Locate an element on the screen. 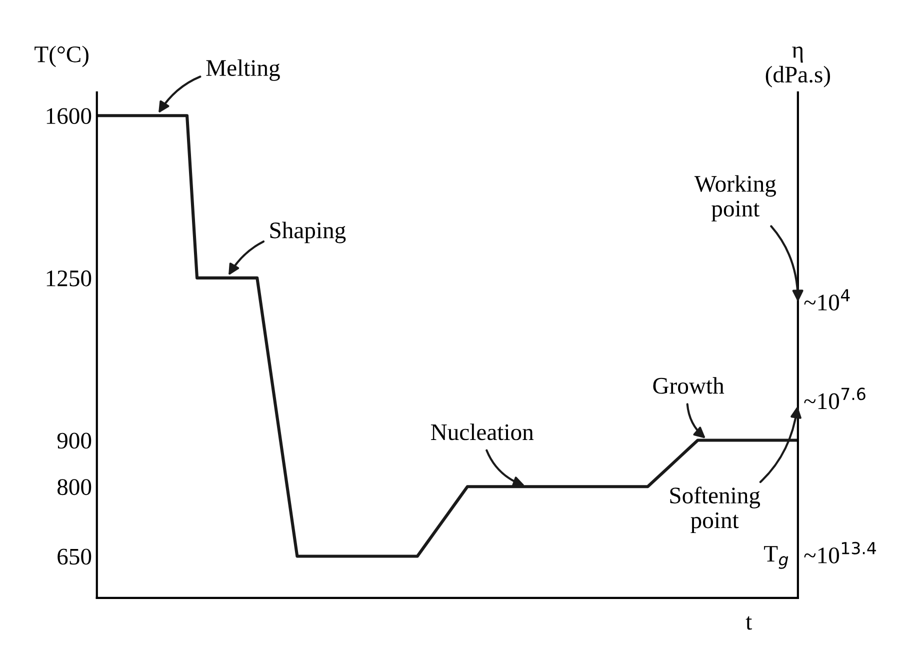 Image resolution: width=914 pixels, height=660 pixels. y-tick-label: 1600 is located at coordinates (69, 116).